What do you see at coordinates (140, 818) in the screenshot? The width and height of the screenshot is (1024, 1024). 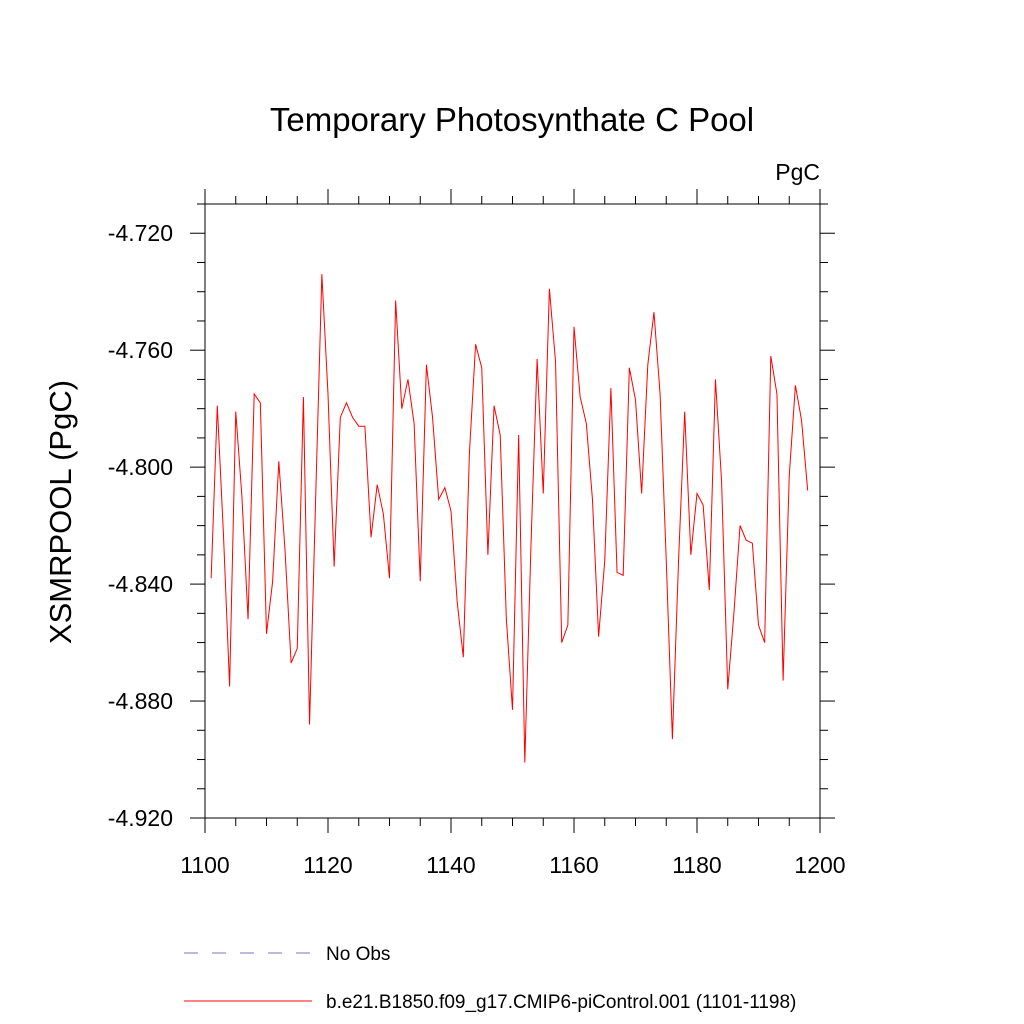 I see `y-tick-label: -4.920` at bounding box center [140, 818].